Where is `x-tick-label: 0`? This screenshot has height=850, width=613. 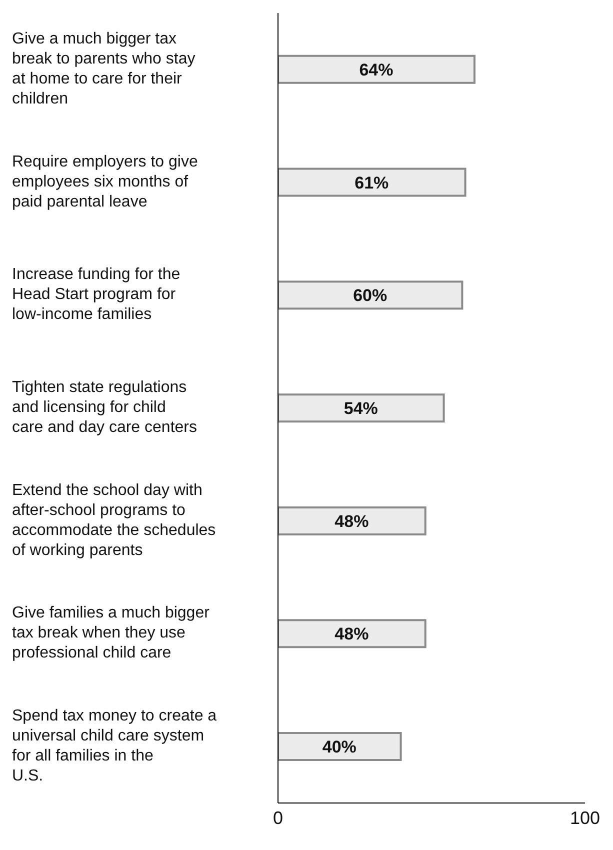 x-tick-label: 0 is located at coordinates (278, 818).